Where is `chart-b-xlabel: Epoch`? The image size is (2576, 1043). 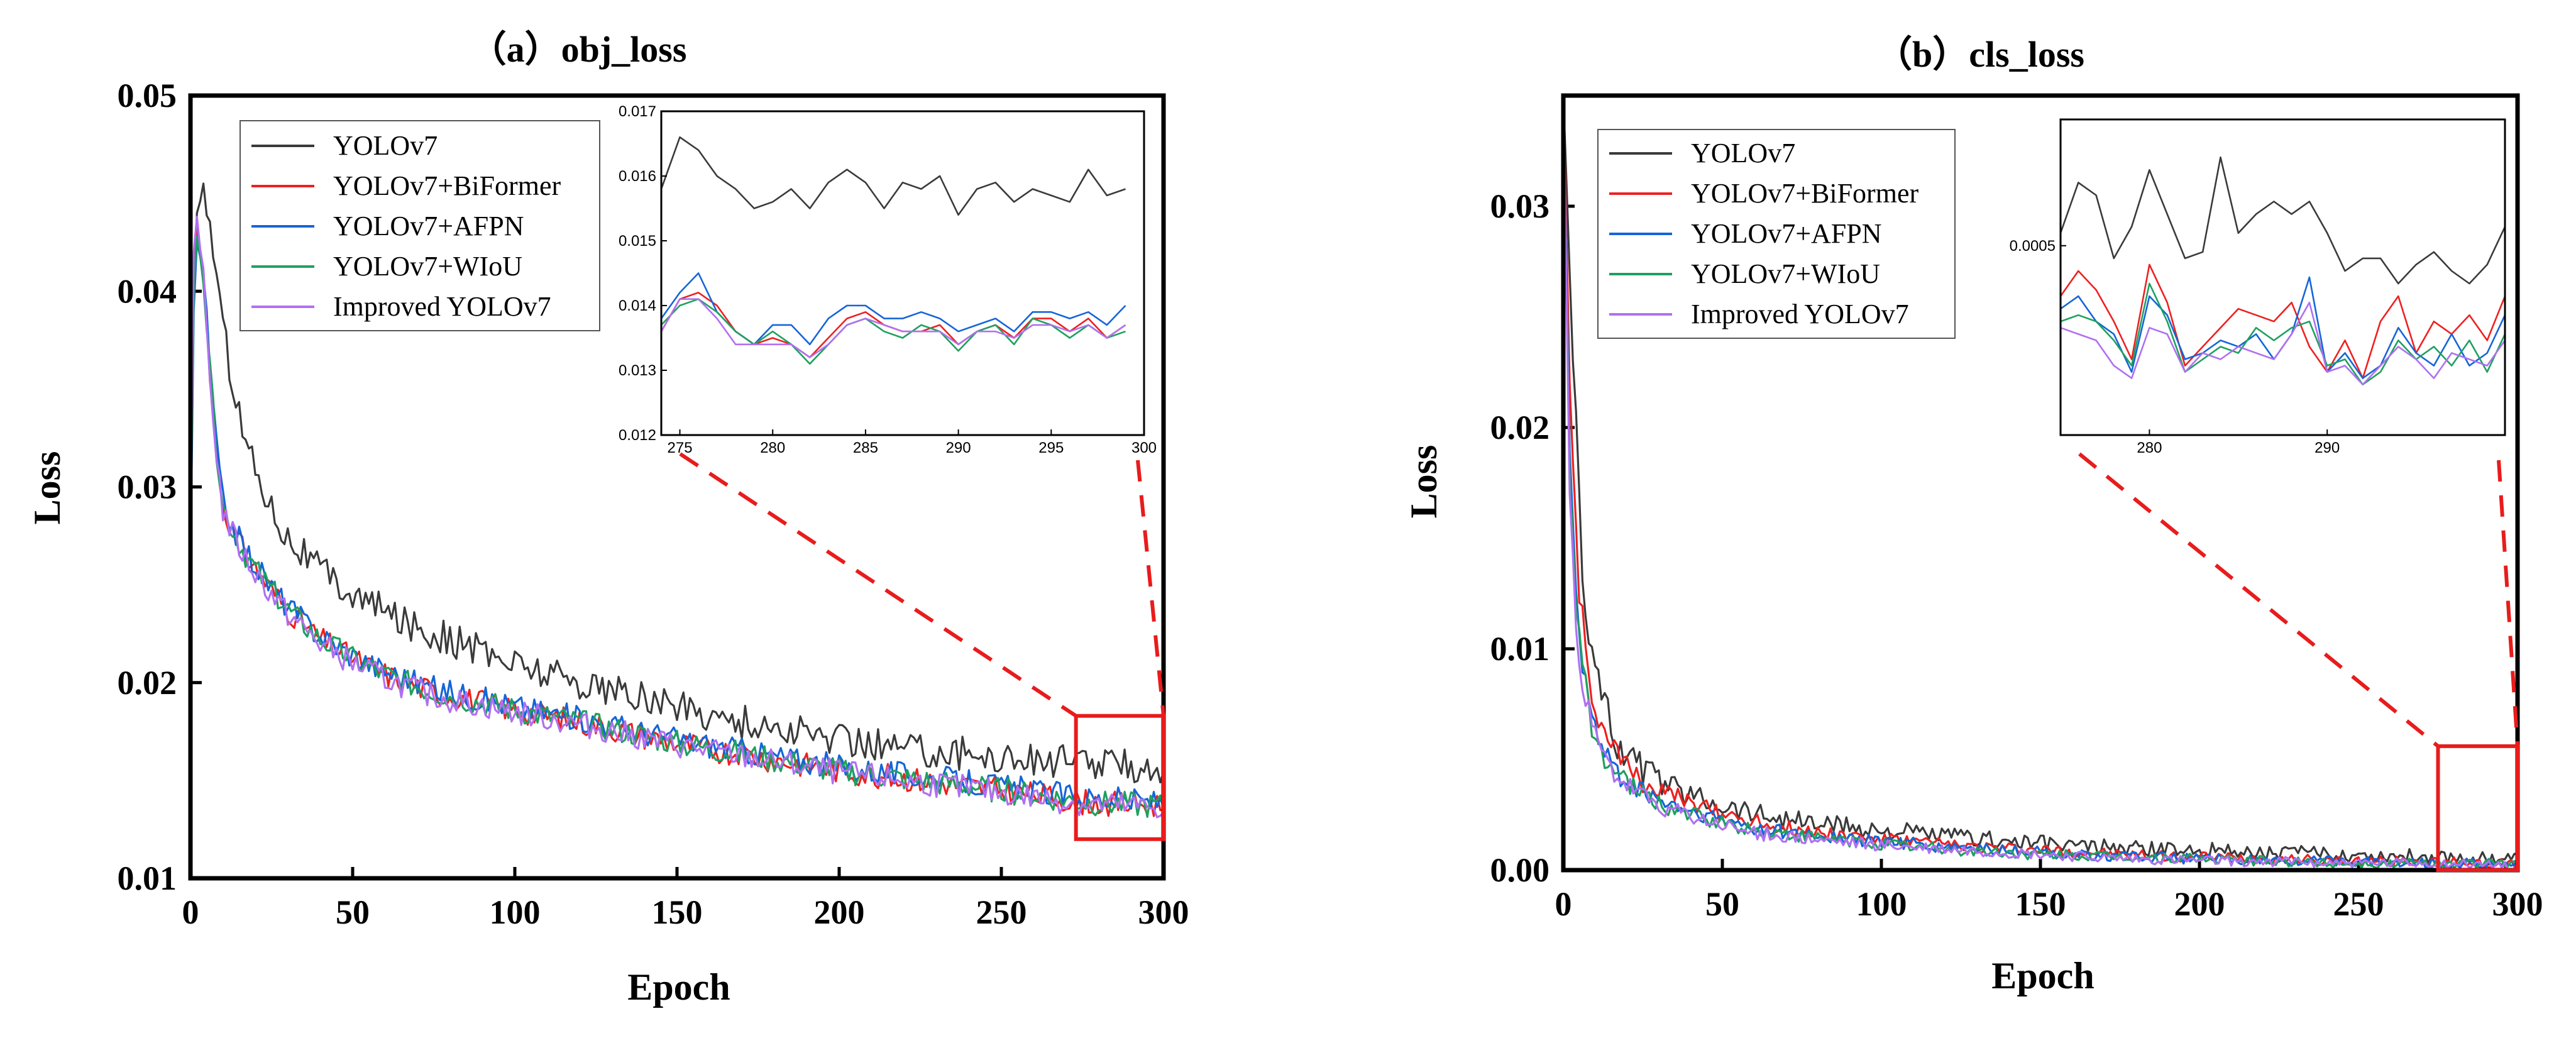 chart-b-xlabel: Epoch is located at coordinates (2043, 975).